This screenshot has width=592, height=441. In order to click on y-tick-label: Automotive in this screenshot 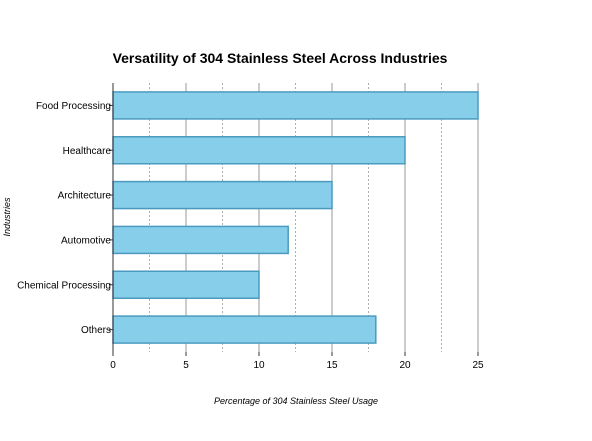, I will do `click(86, 240)`.